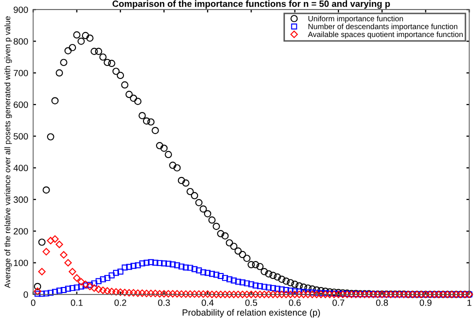 The width and height of the screenshot is (474, 320). What do you see at coordinates (20, 168) in the screenshot?
I see `y-tick-label: 400` at bounding box center [20, 168].